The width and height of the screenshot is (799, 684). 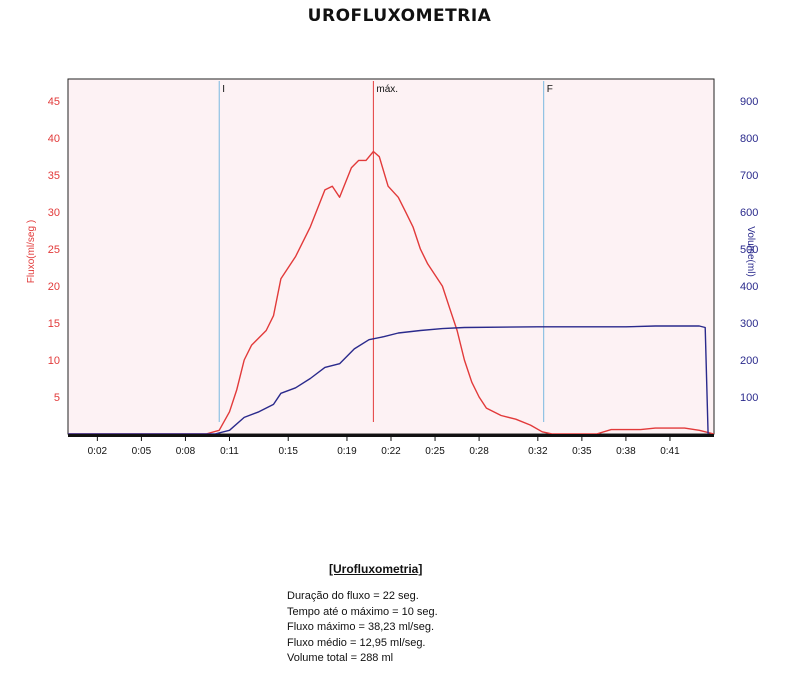 I want to click on marker-label-0: I, so click(x=223, y=89).